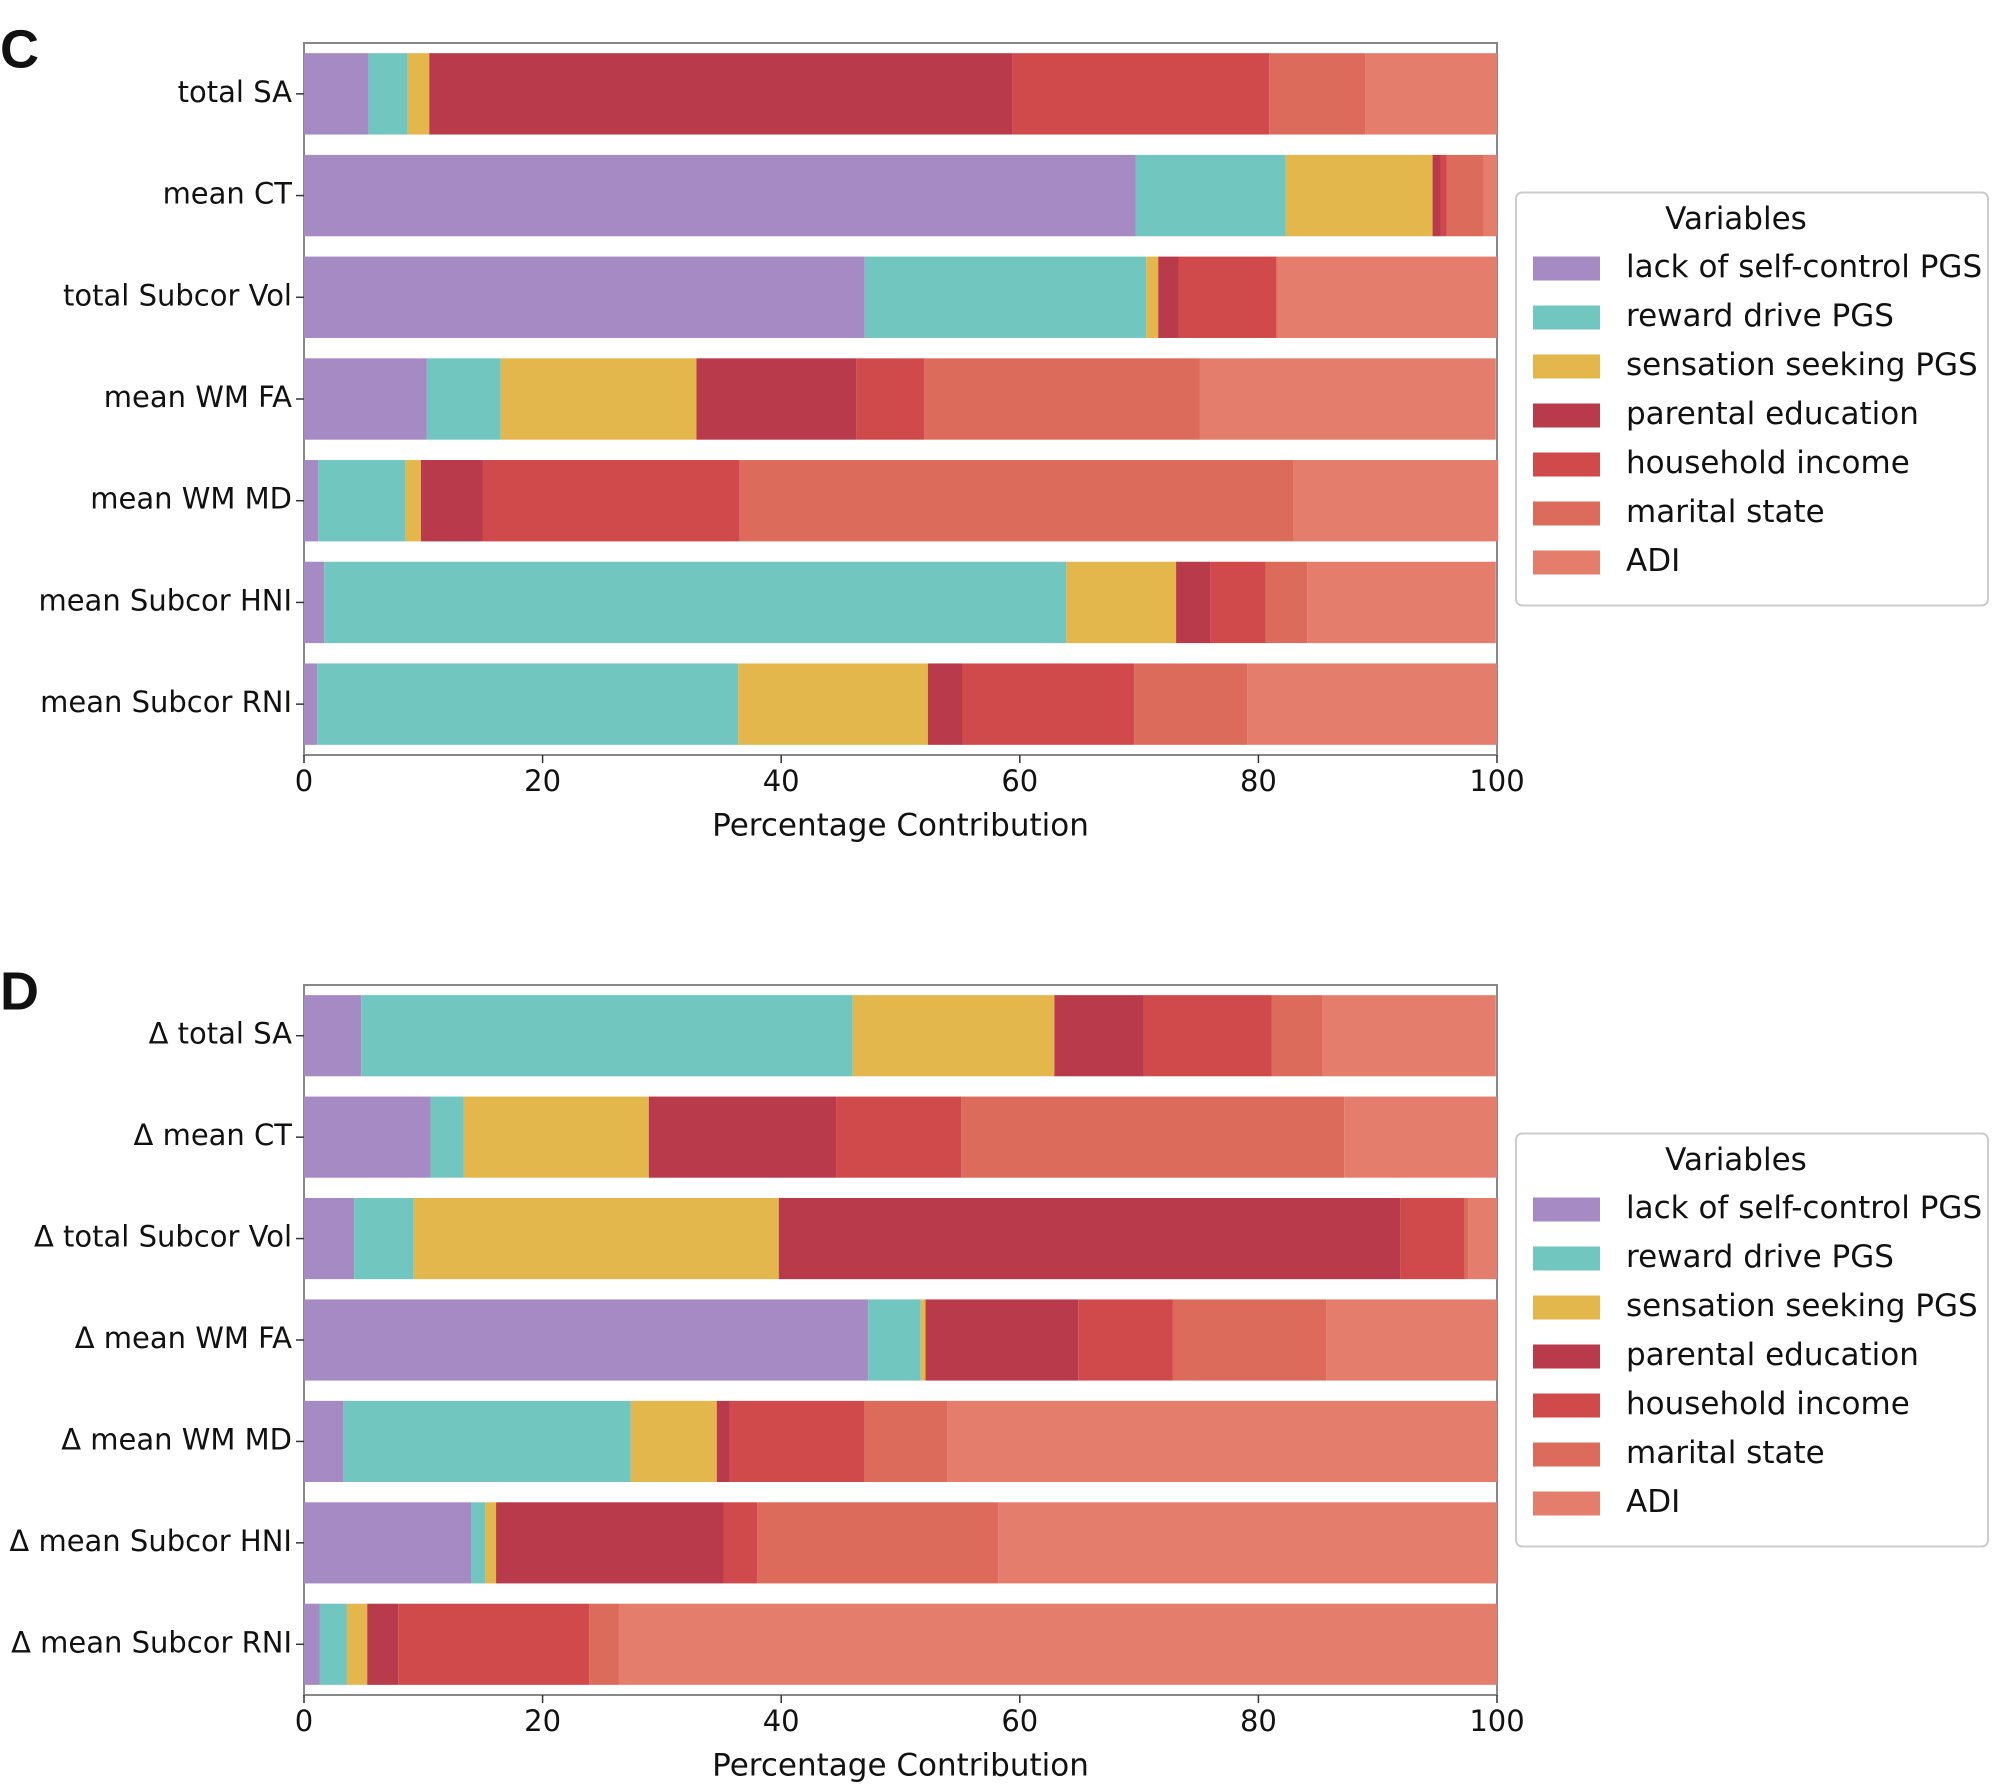  Describe the element at coordinates (1653, 1502) in the screenshot. I see `legend-label: ADI` at that location.